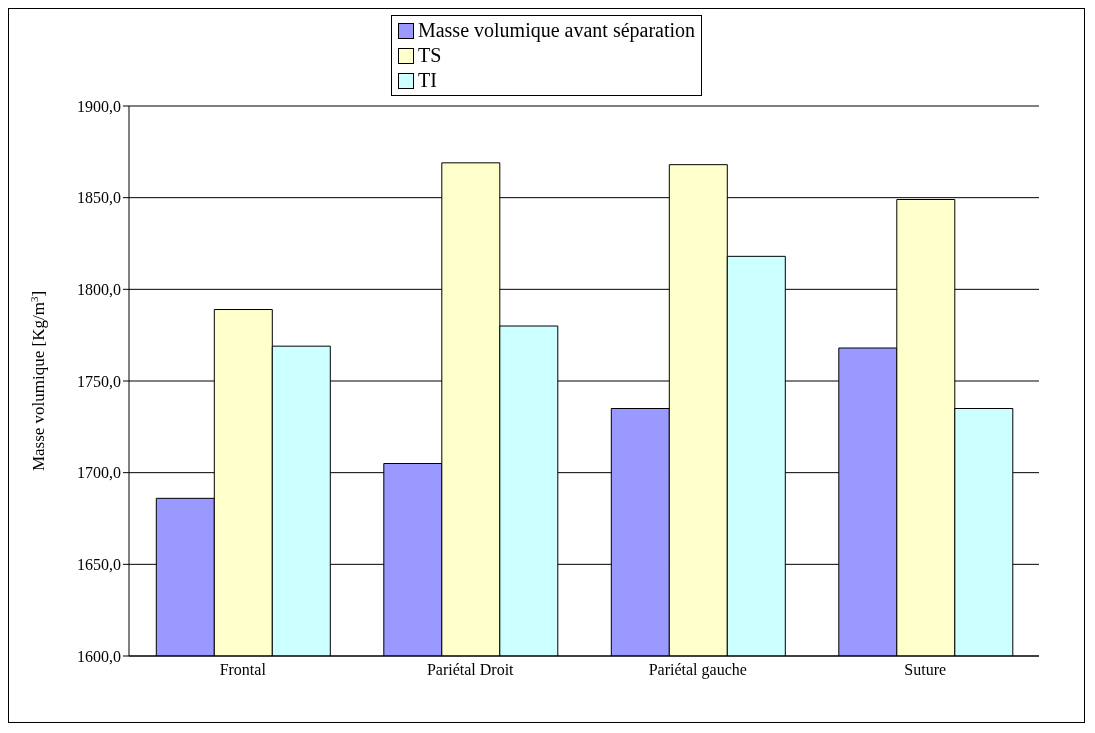  Describe the element at coordinates (99, 198) in the screenshot. I see `y-tick-label: 1850,0` at that location.